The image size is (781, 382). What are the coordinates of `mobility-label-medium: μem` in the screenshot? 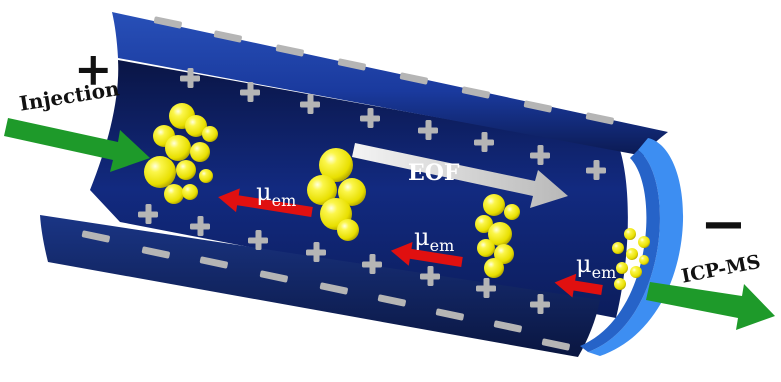 It's located at (434, 239).